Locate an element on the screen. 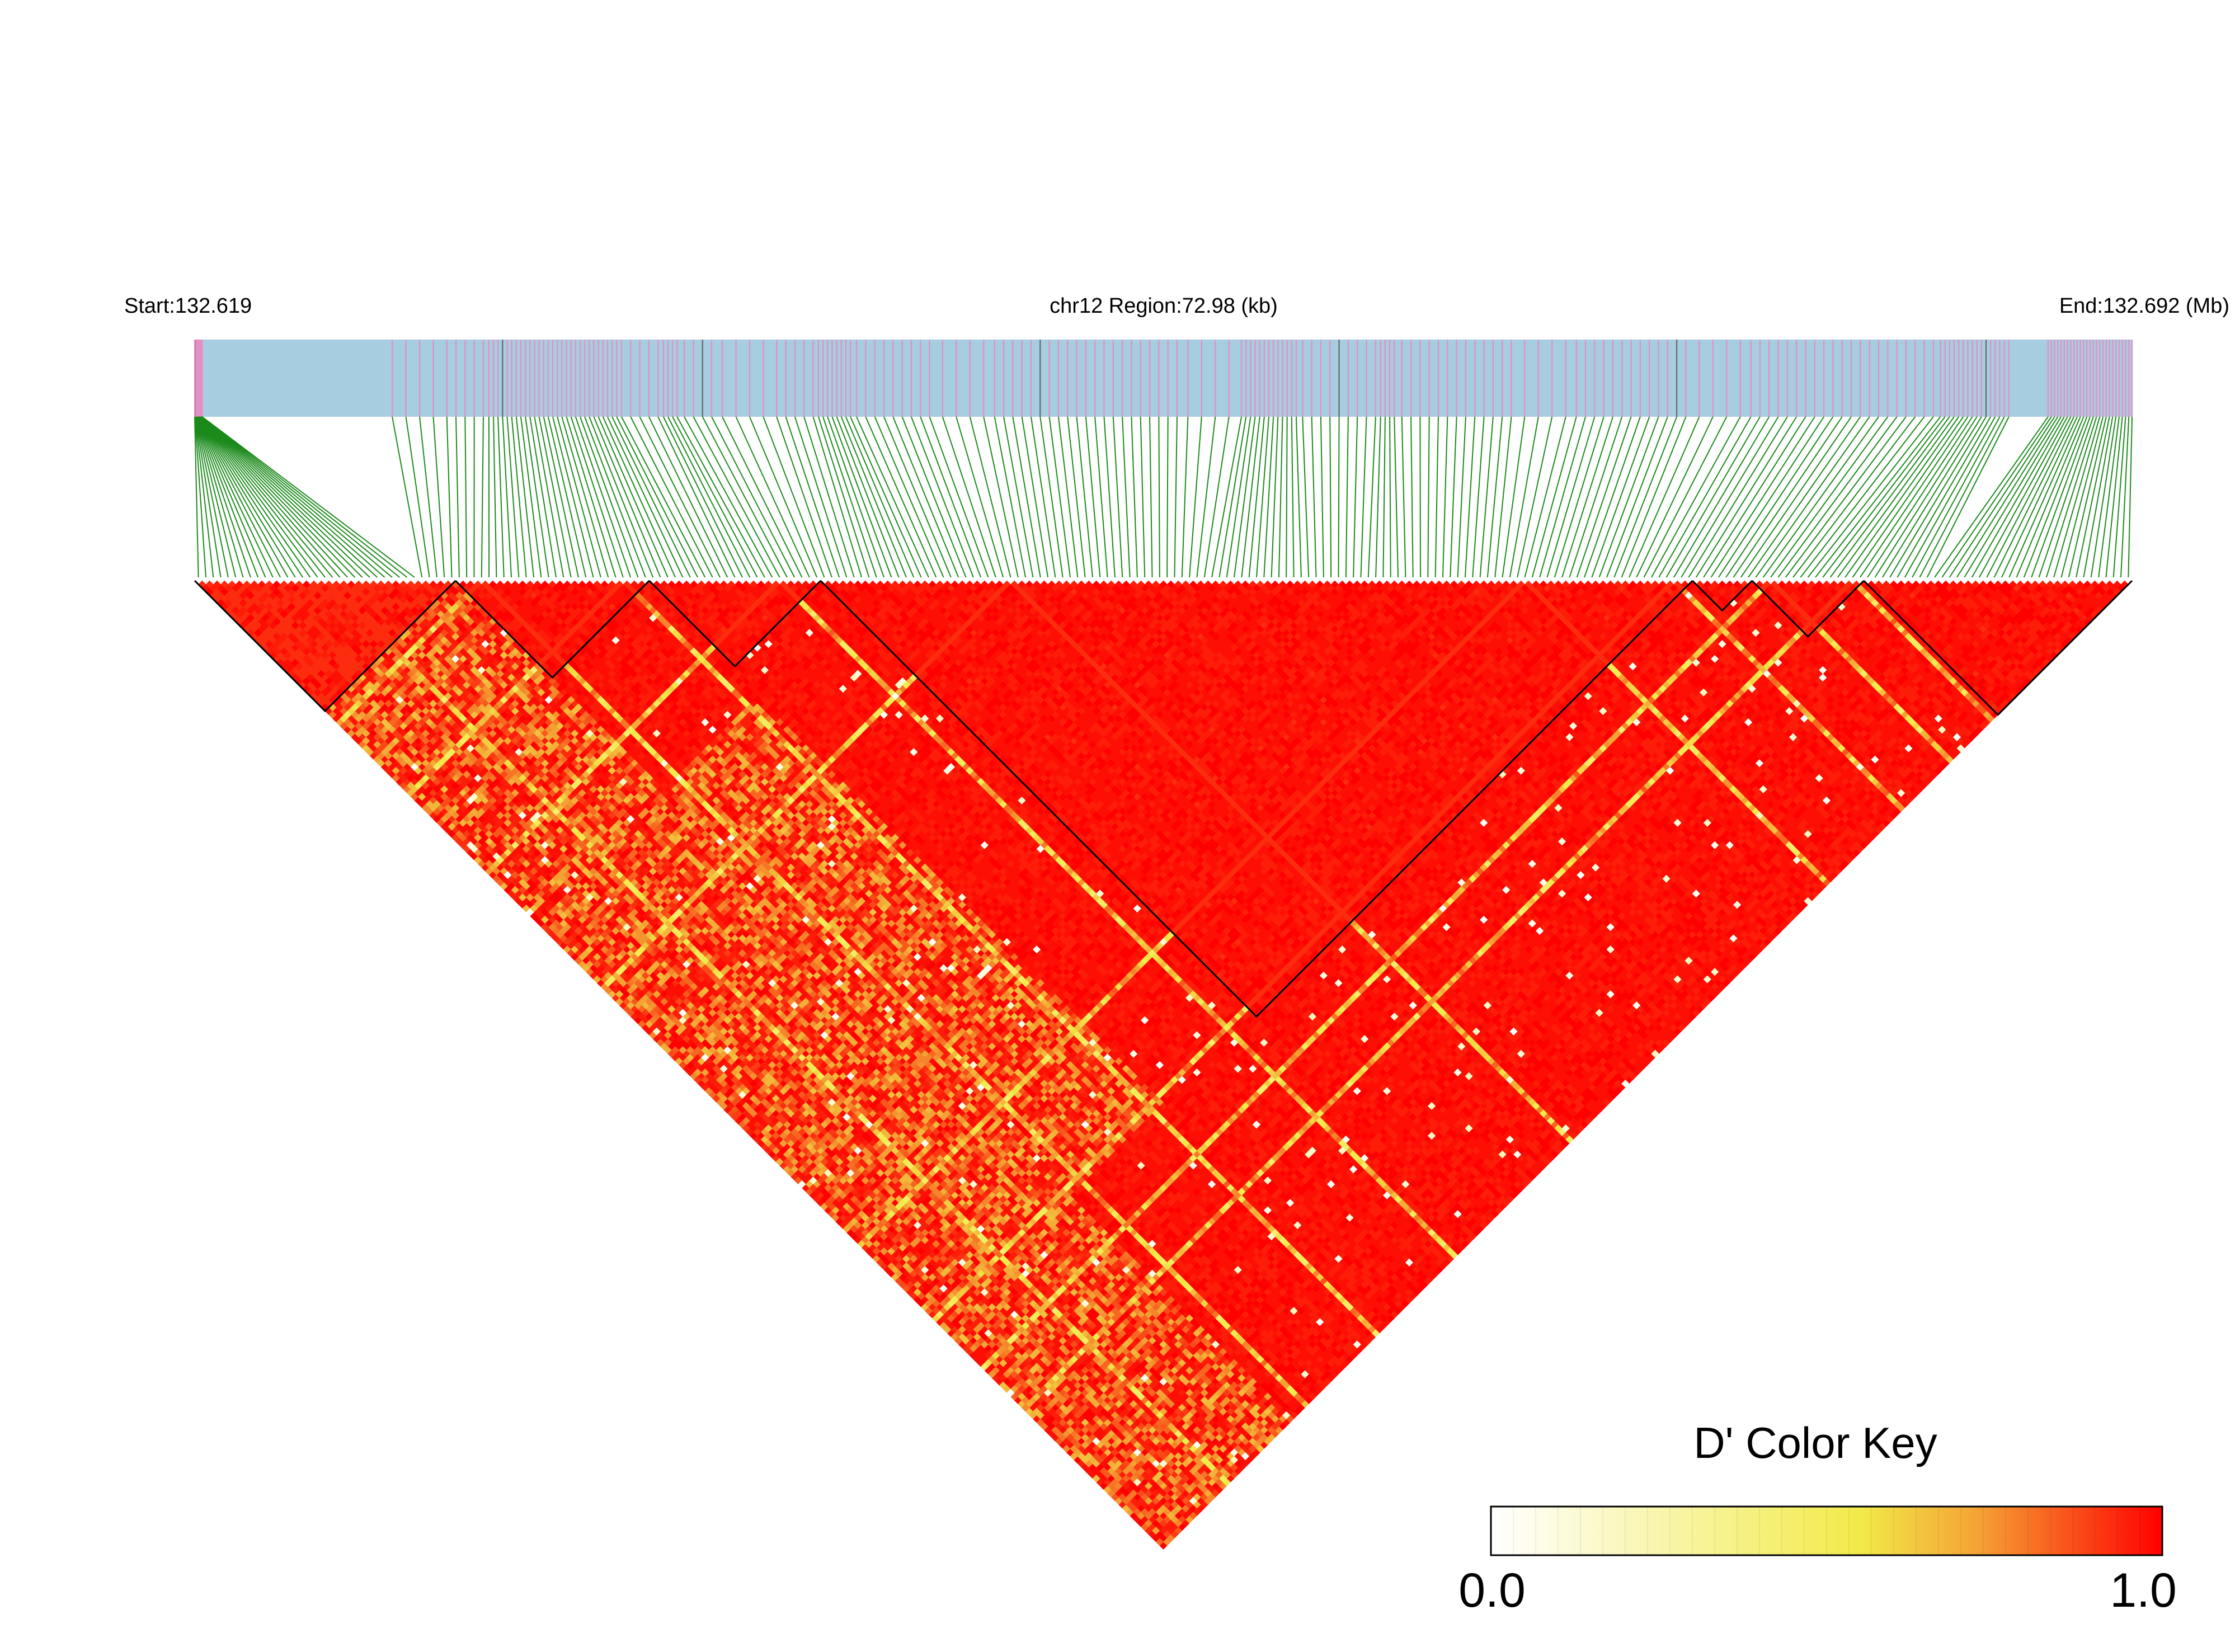 The height and width of the screenshot is (1652, 2235). color-key-bar is located at coordinates (1827, 1531).